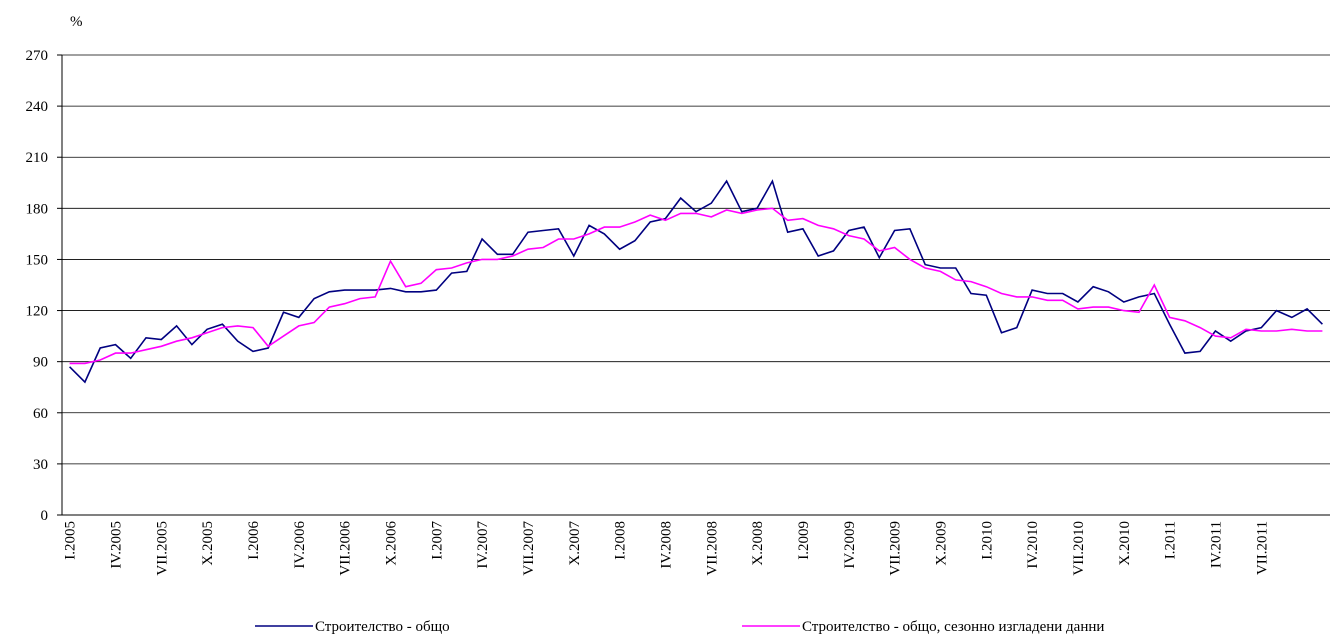  What do you see at coordinates (37, 107) in the screenshot?
I see `y-tick-label: 240` at bounding box center [37, 107].